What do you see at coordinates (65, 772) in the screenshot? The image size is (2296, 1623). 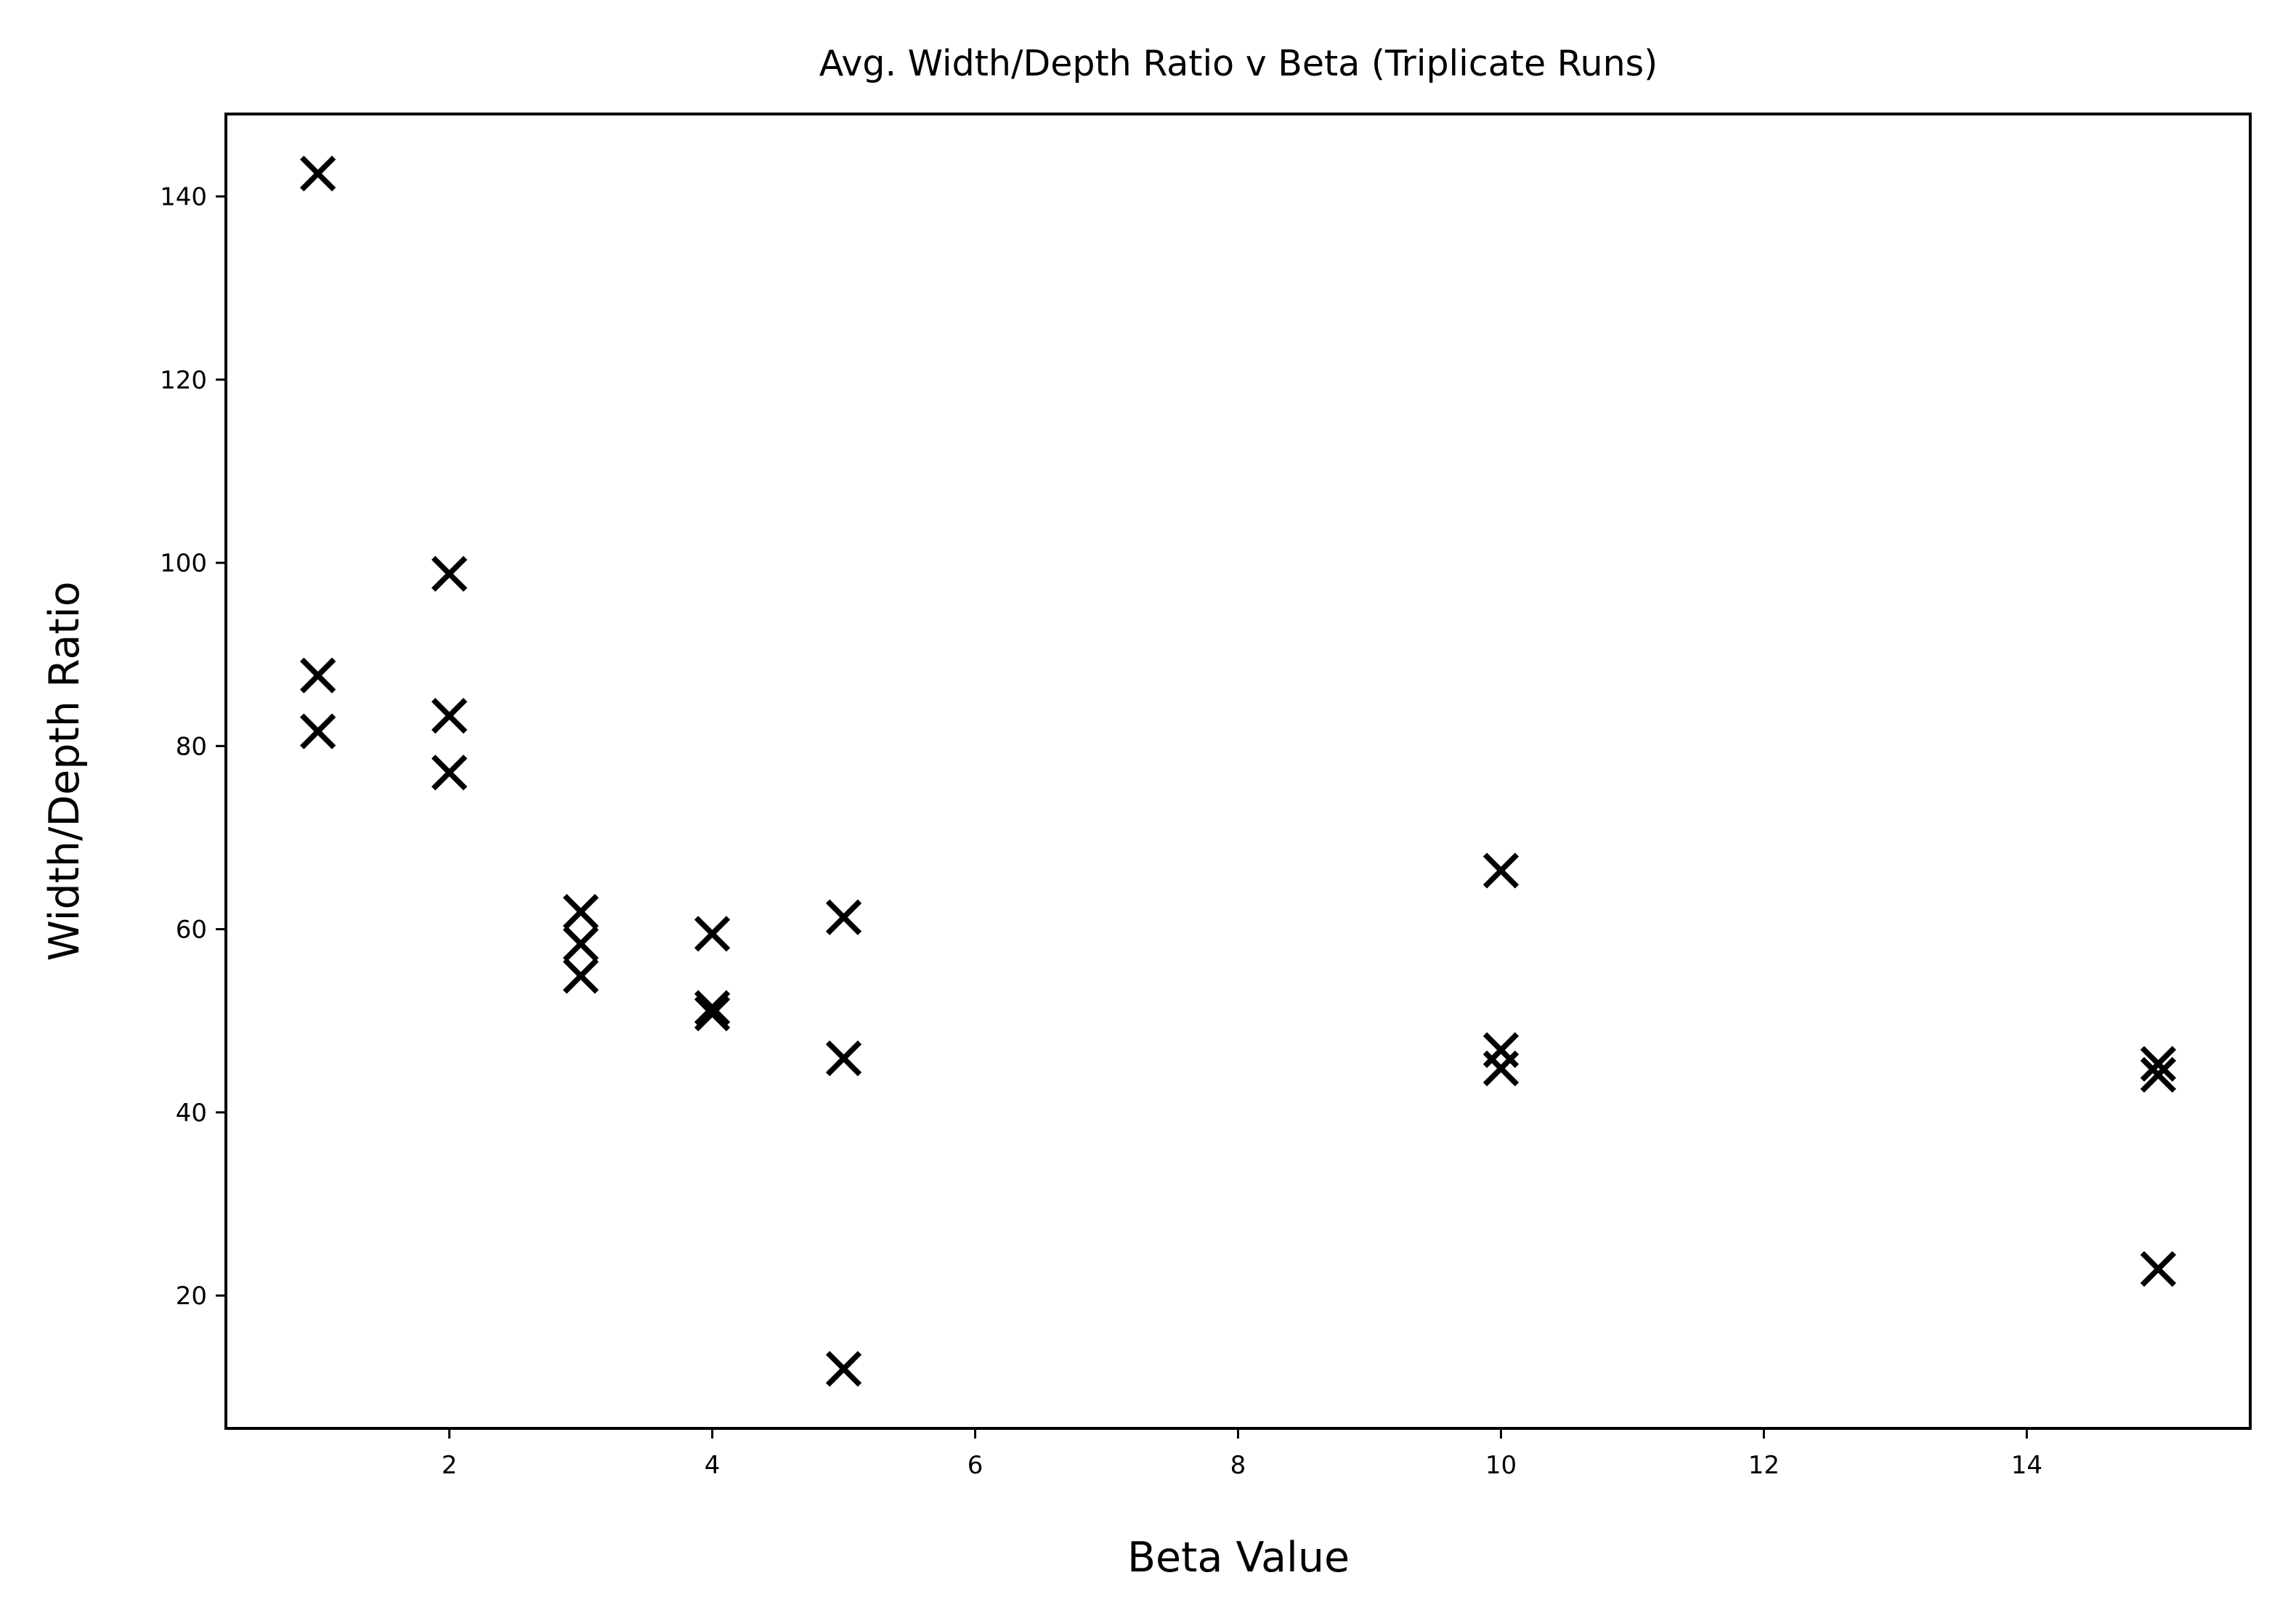 I see `y-axis-label: Width/Depth Ratio` at bounding box center [65, 772].